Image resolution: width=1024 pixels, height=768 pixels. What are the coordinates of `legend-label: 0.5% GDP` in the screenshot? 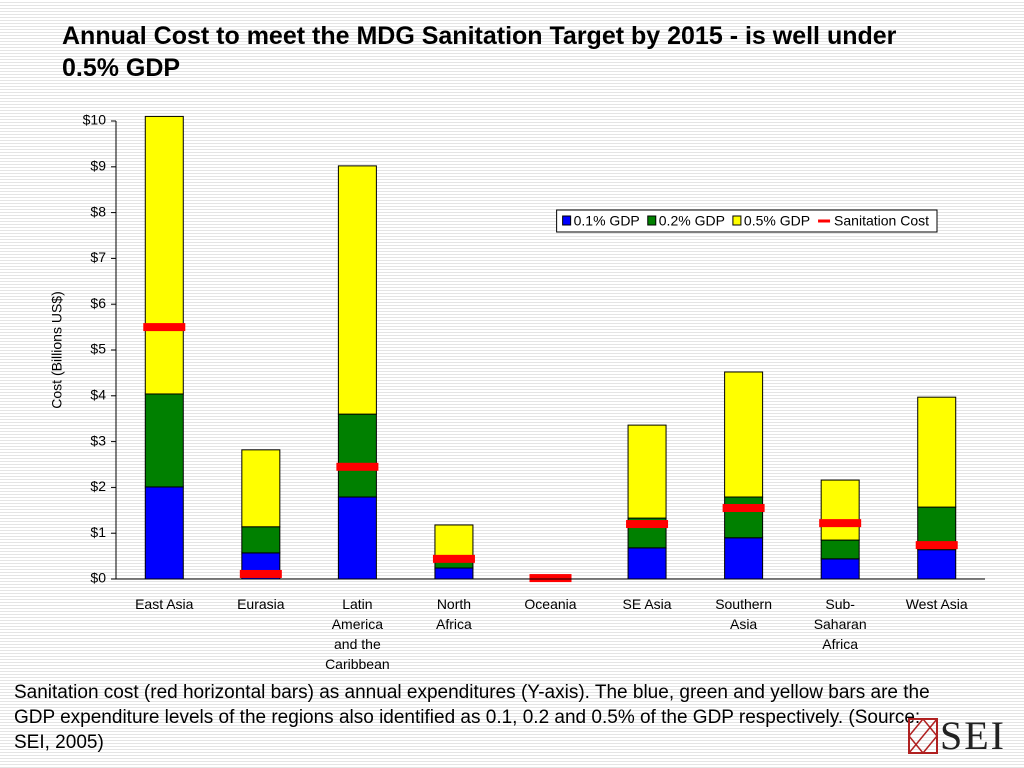 It's located at (777, 221).